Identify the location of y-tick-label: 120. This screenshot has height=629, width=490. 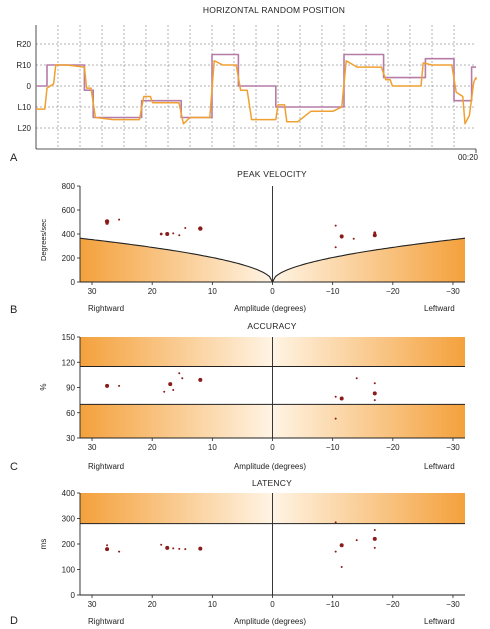
(69, 362).